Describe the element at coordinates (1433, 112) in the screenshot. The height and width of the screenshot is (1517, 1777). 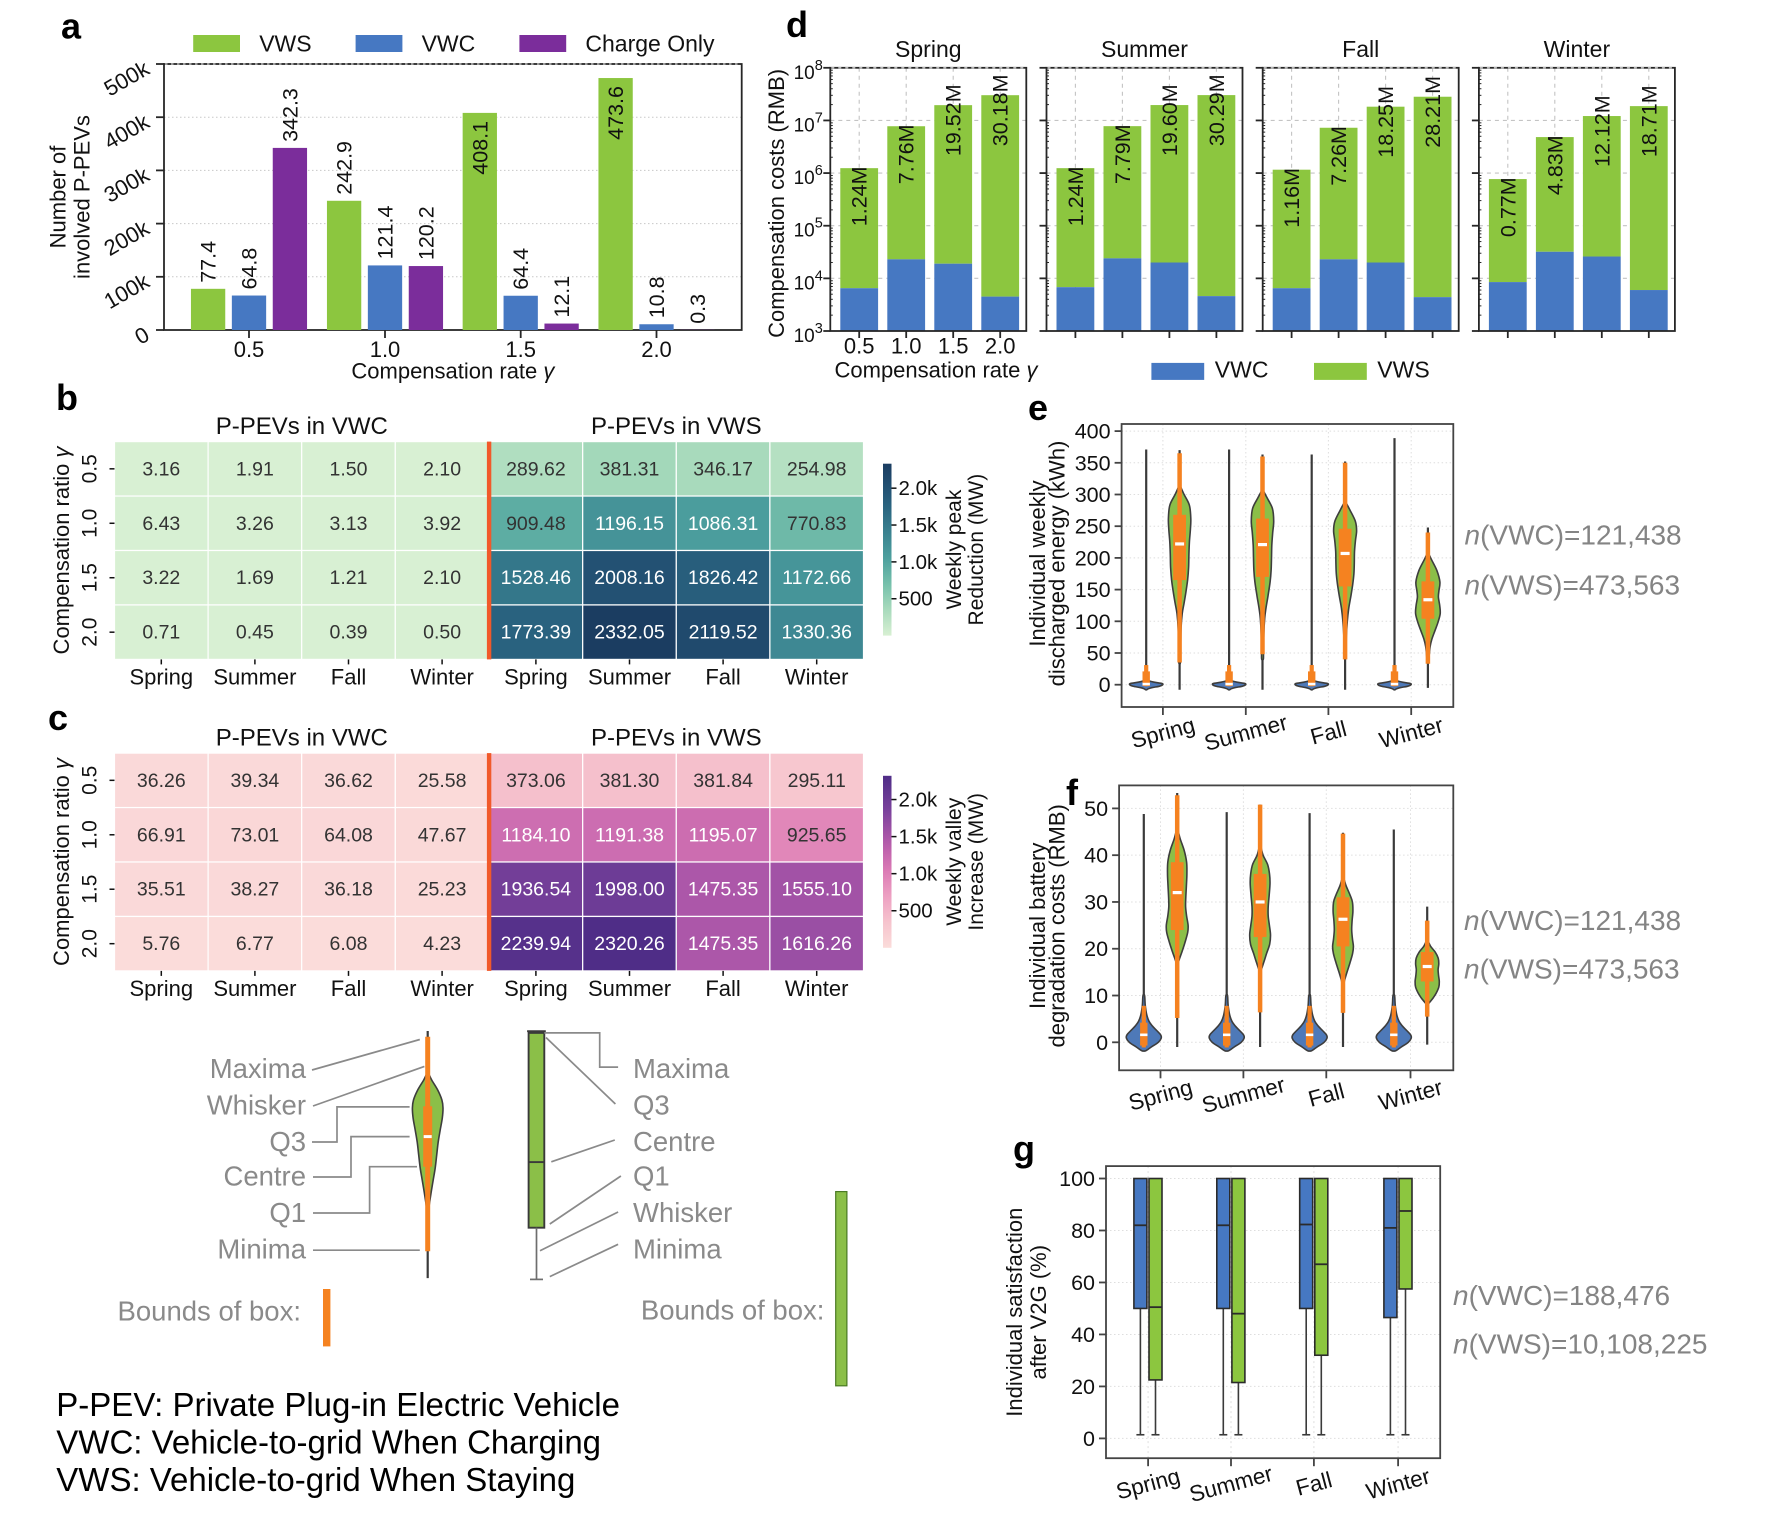
I see `svg-text: 28.21M` at that location.